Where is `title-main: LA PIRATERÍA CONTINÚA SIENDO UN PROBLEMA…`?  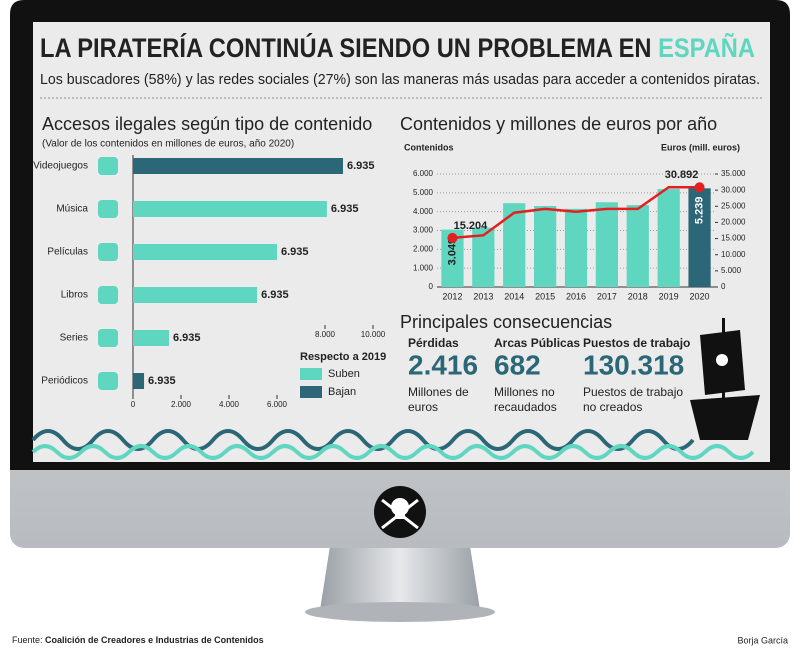 title-main: LA PIRATERÍA CONTINÚA SIENDO UN PROBLEMA… is located at coordinates (346, 47).